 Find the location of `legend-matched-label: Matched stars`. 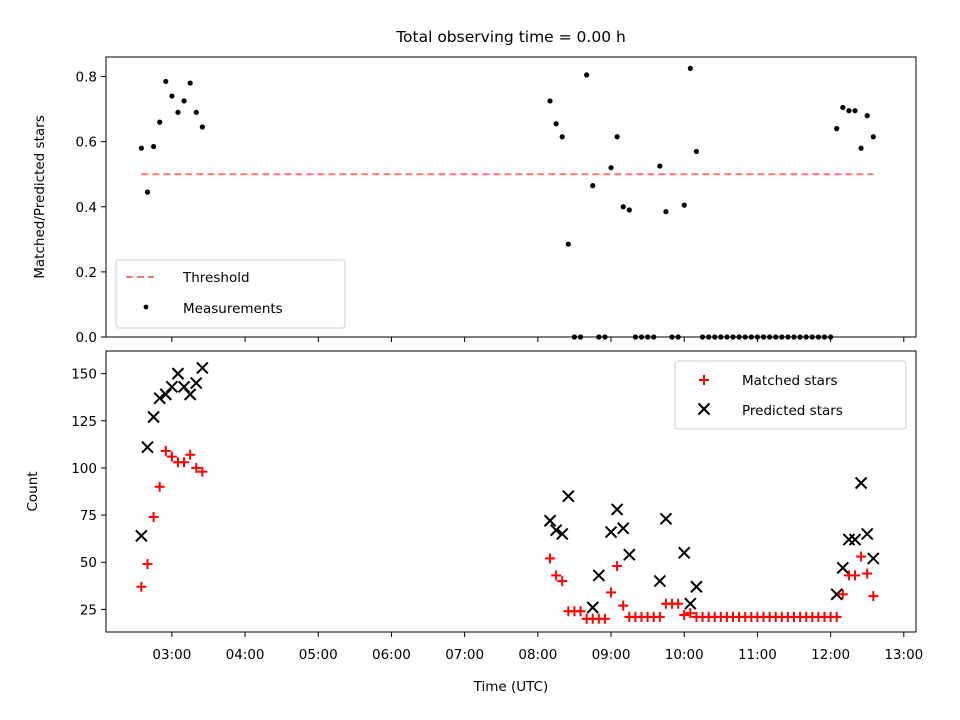

legend-matched-label: Matched stars is located at coordinates (790, 381).